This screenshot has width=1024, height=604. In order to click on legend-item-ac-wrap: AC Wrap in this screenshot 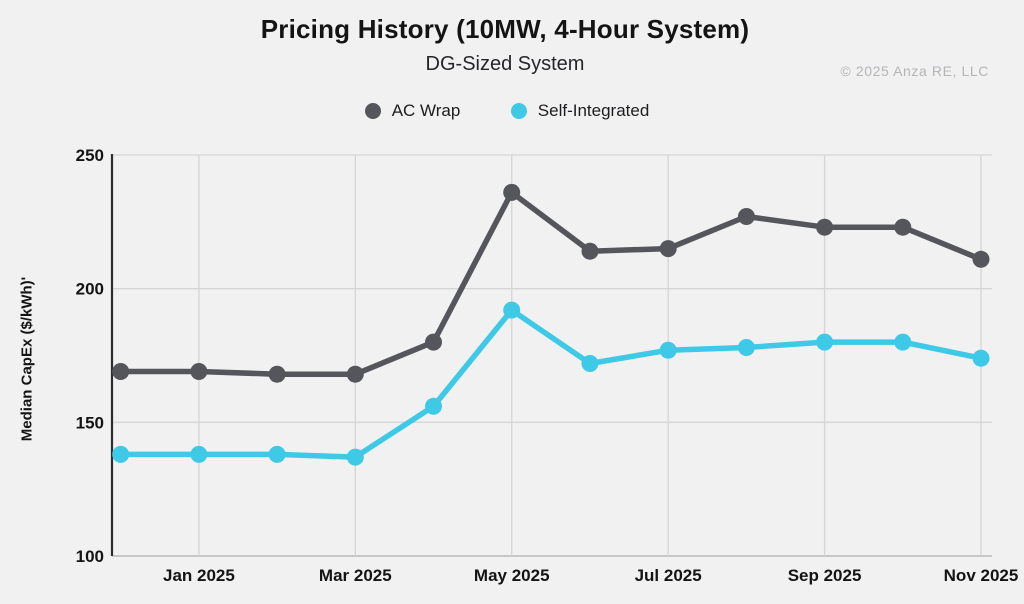, I will do `click(412, 111)`.